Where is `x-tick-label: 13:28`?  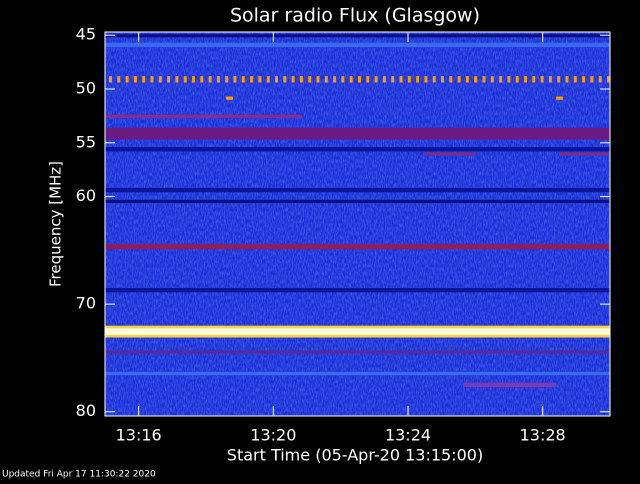
x-tick-label: 13:28 is located at coordinates (543, 435).